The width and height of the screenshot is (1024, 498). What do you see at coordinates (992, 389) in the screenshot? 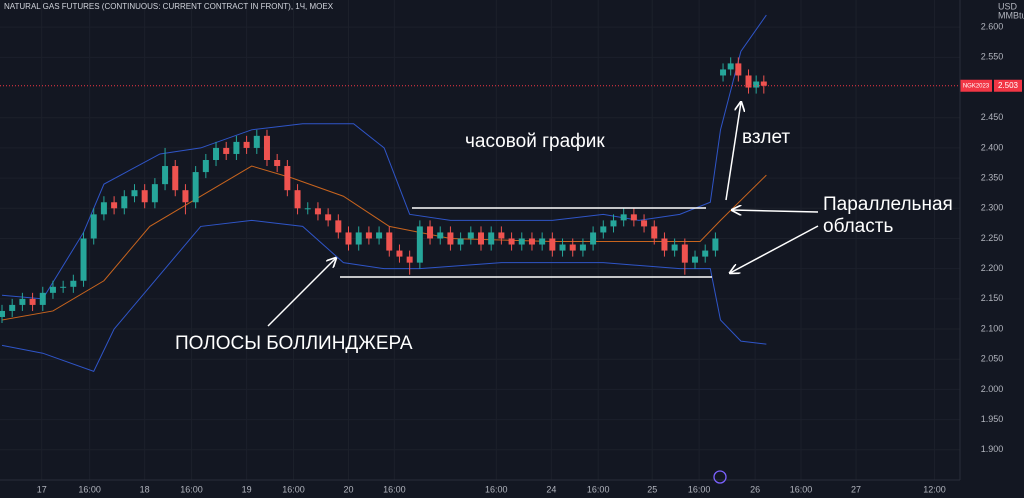
I see `y-tick-label: 2.000` at bounding box center [992, 389].